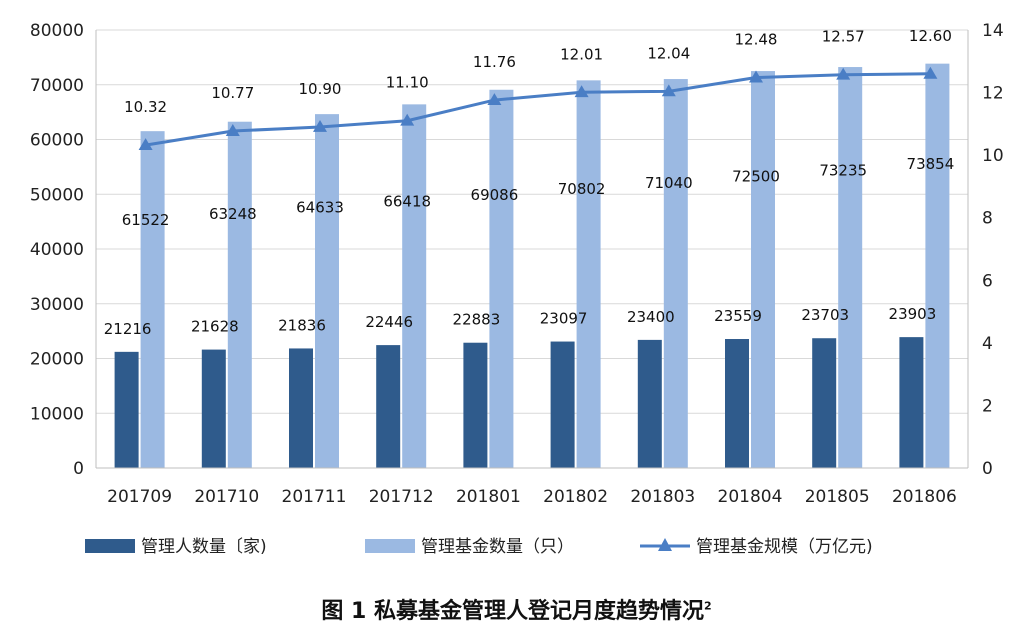 Image resolution: width=1033 pixels, height=638 pixels. What do you see at coordinates (57, 86) in the screenshot?
I see `y-left-tick-label: 70000` at bounding box center [57, 86].